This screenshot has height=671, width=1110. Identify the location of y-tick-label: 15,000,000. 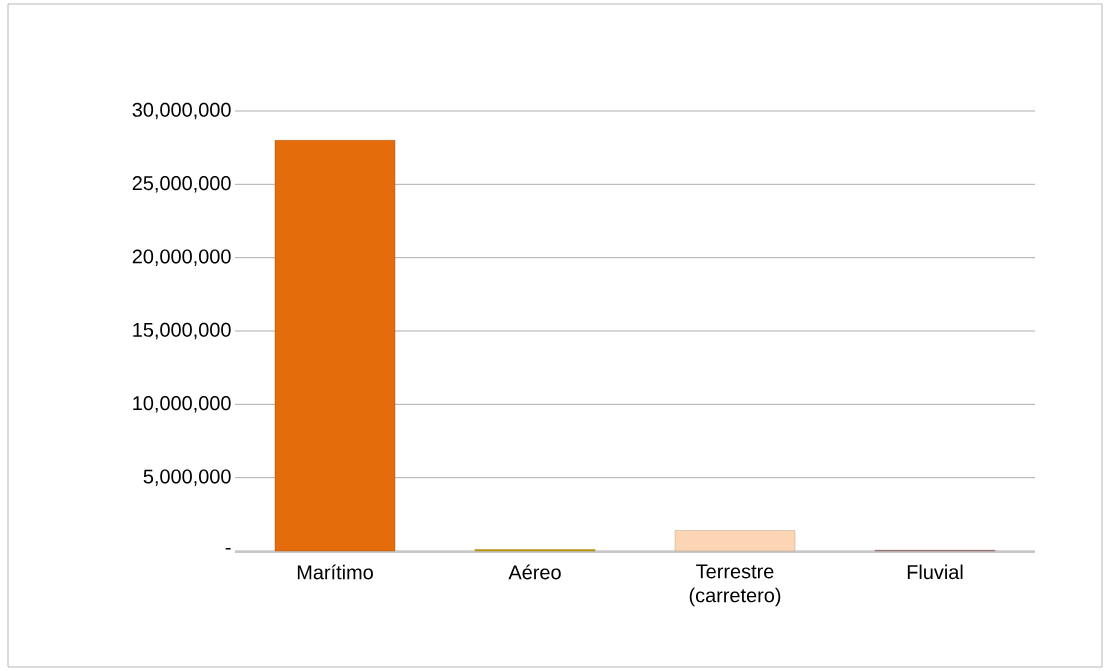
(182, 331).